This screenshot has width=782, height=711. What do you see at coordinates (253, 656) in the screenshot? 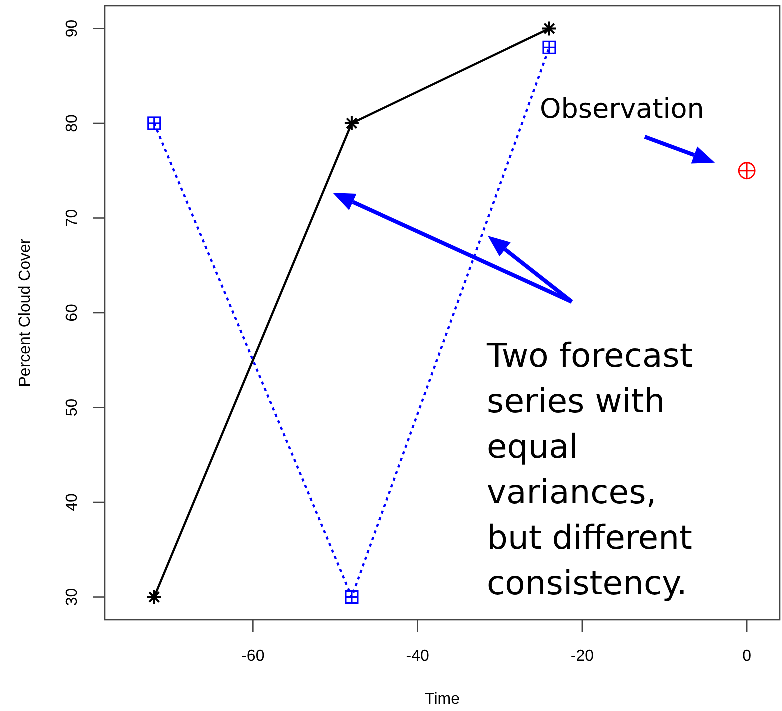
I see `x-tick-label: -60` at bounding box center [253, 656].